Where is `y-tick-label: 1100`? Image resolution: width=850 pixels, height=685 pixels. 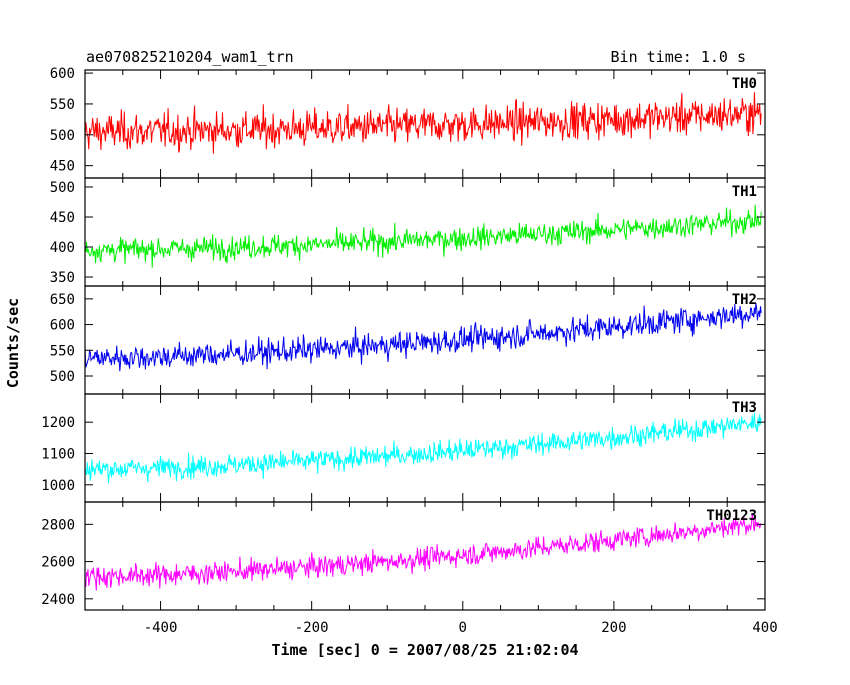 y-tick-label: 1100 is located at coordinates (58, 454).